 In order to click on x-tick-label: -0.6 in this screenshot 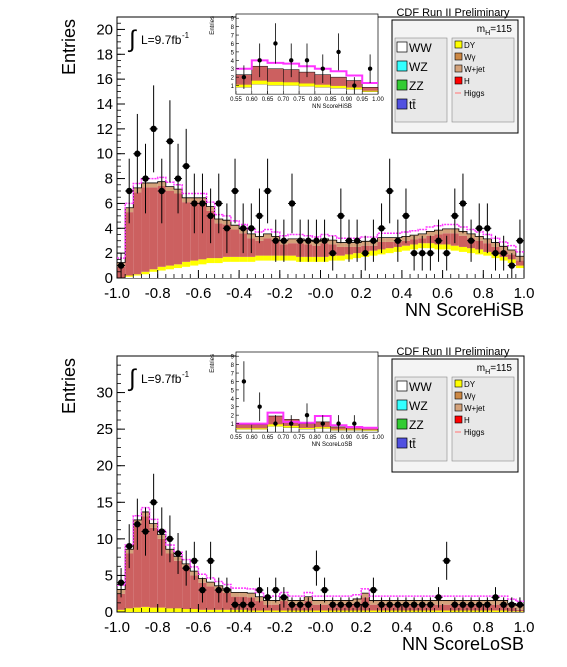, I will do `click(198, 627)`.